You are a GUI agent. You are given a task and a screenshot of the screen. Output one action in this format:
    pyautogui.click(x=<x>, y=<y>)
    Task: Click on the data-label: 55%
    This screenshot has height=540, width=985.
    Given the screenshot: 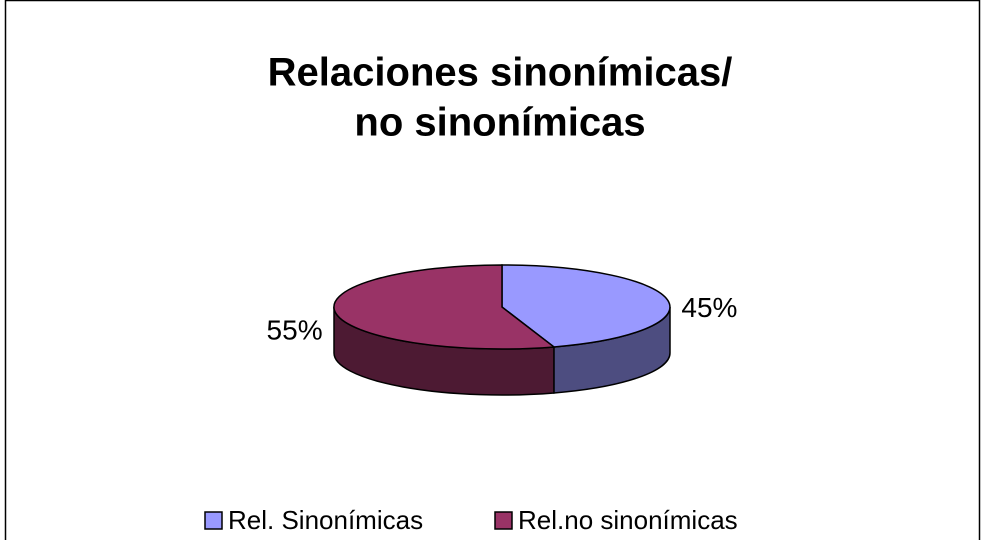 What is the action you would take?
    pyautogui.click(x=295, y=329)
    